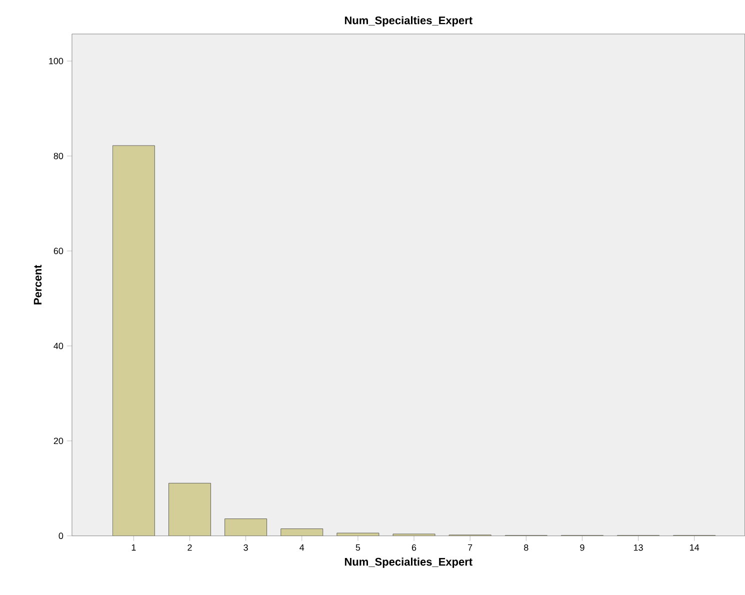 The width and height of the screenshot is (745, 595). What do you see at coordinates (59, 156) in the screenshot?
I see `y-tick-label: 80` at bounding box center [59, 156].